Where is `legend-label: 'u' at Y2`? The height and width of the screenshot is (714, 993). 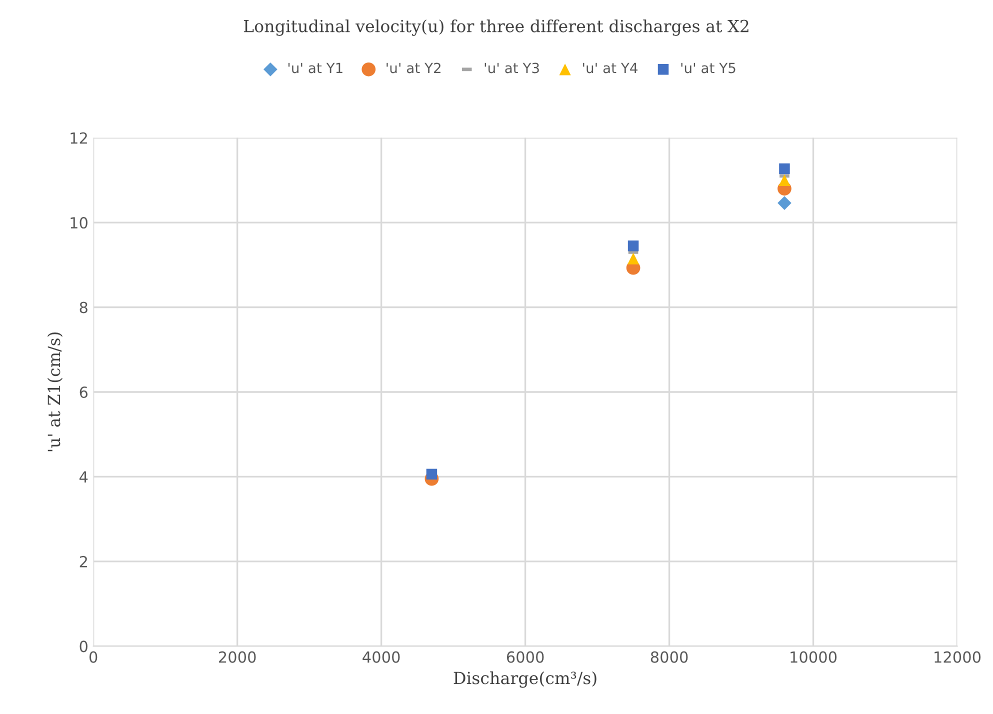 legend-label: 'u' at Y2 is located at coordinates (413, 68).